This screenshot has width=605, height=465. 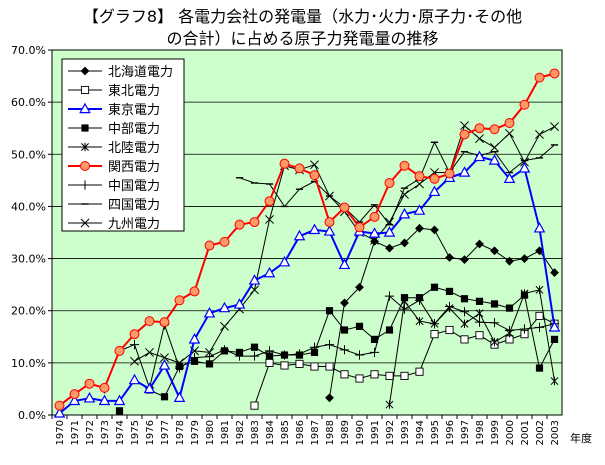 I want to click on x-tick-label: 1986, so click(x=300, y=432).